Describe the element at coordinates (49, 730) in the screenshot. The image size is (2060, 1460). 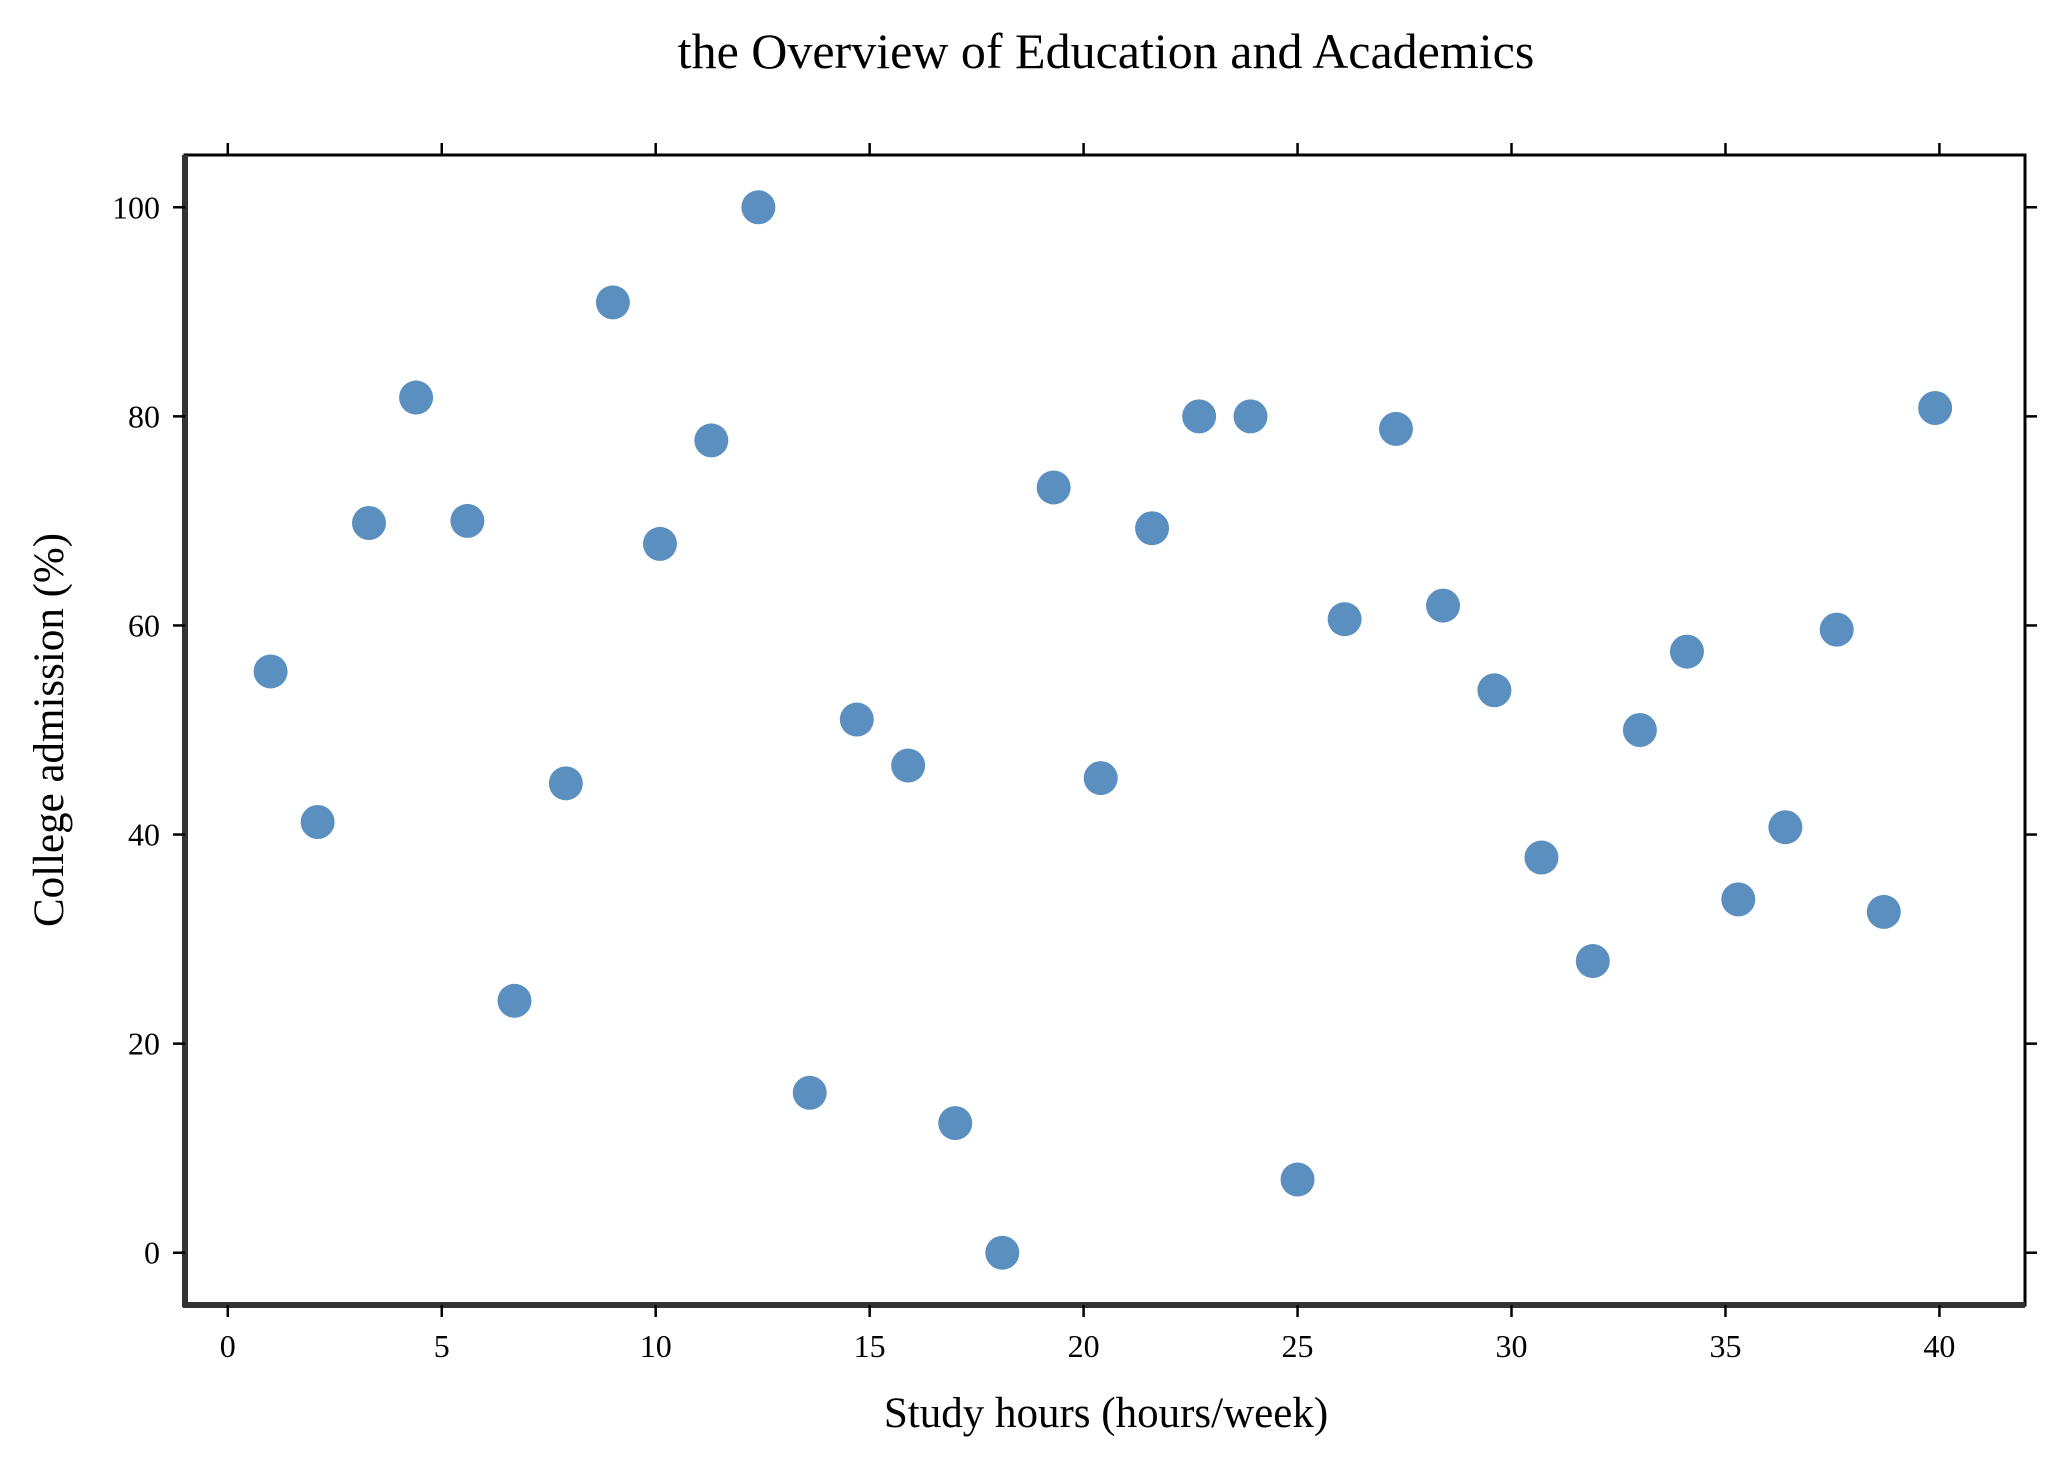
I see `y-axis-label: College admission (%)` at that location.